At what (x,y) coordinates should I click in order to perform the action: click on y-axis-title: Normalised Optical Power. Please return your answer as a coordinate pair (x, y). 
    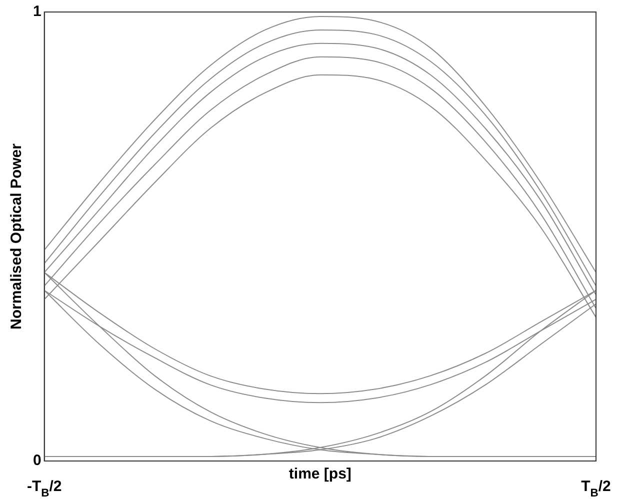
    Looking at the image, I should click on (17, 236).